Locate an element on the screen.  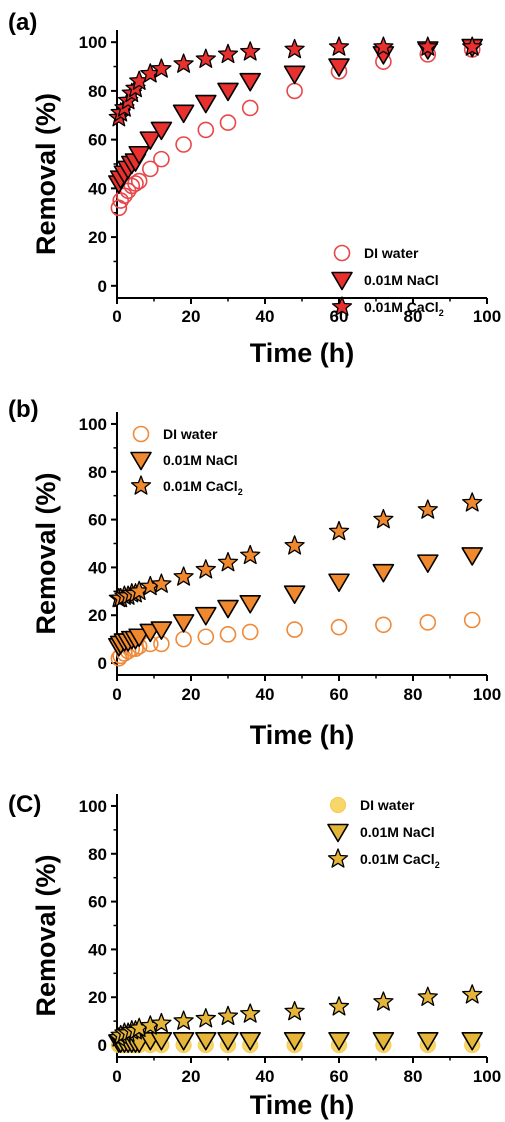
panel-label: (b) is located at coordinates (23, 409).